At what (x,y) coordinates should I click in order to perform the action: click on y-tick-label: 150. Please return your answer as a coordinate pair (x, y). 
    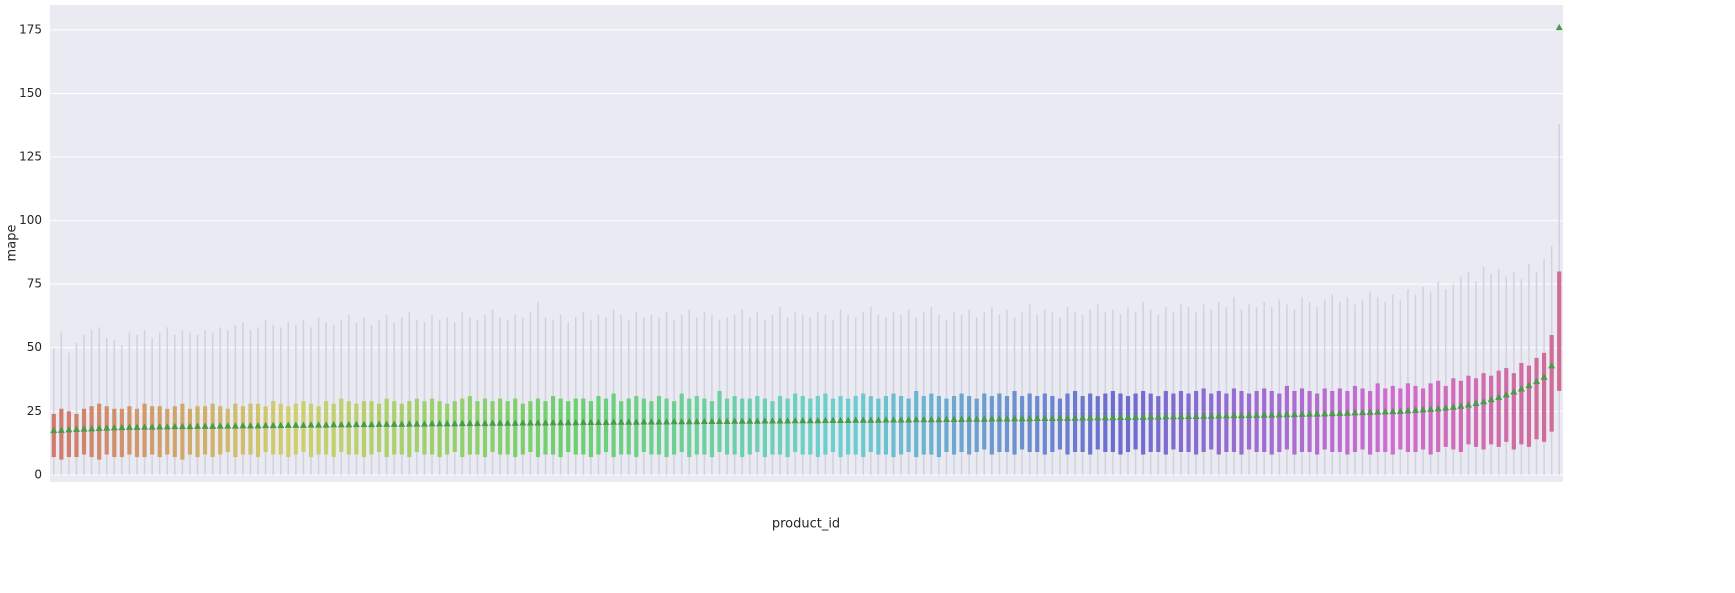
    Looking at the image, I should click on (30, 93).